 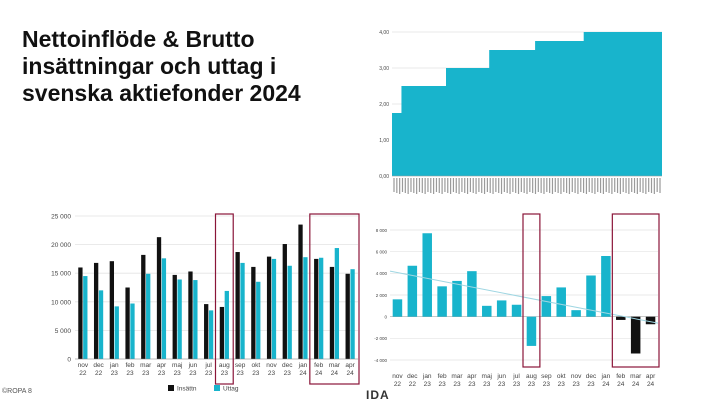 What do you see at coordinates (63, 331) in the screenshot?
I see `y-tick-label: 5 000` at bounding box center [63, 331].